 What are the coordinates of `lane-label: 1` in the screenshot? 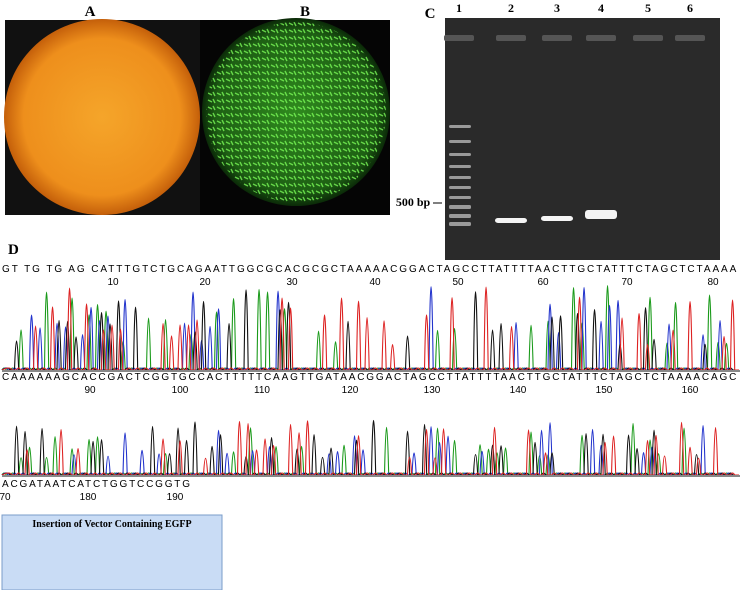 It's located at (459, 8).